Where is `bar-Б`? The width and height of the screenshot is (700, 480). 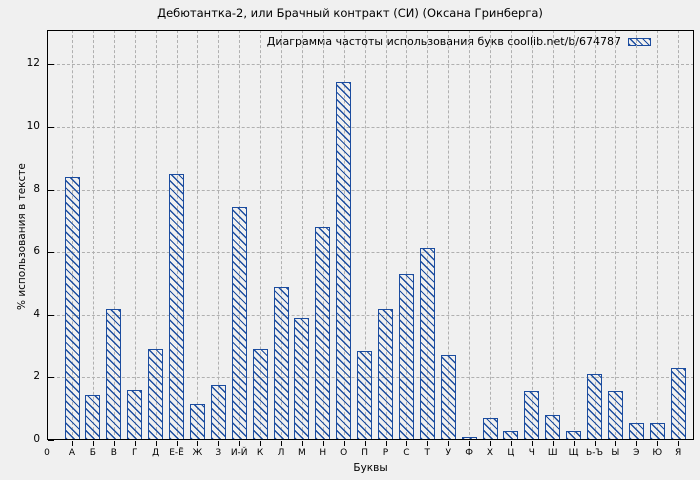
bar-Б is located at coordinates (93, 417).